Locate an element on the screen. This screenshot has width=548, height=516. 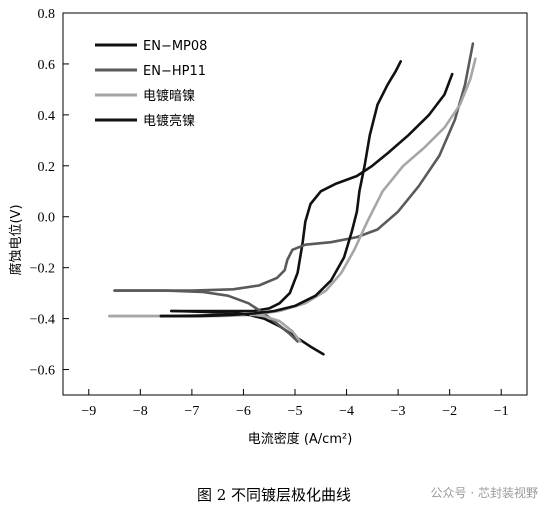
x-tick-label: −6 is located at coordinates (243, 411).